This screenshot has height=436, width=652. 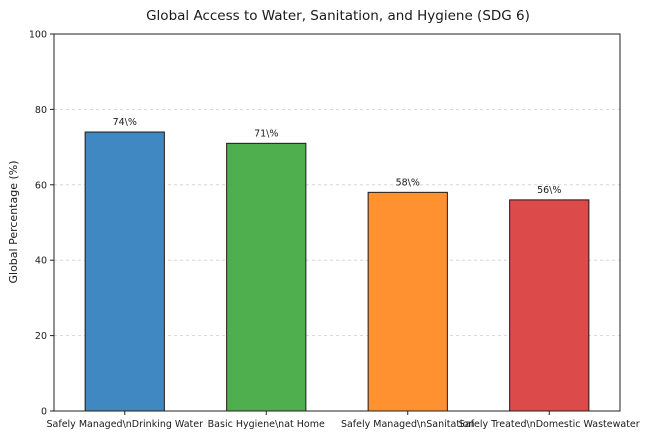 What do you see at coordinates (549, 190) in the screenshot?
I see `bar-data-label: 56\%` at bounding box center [549, 190].